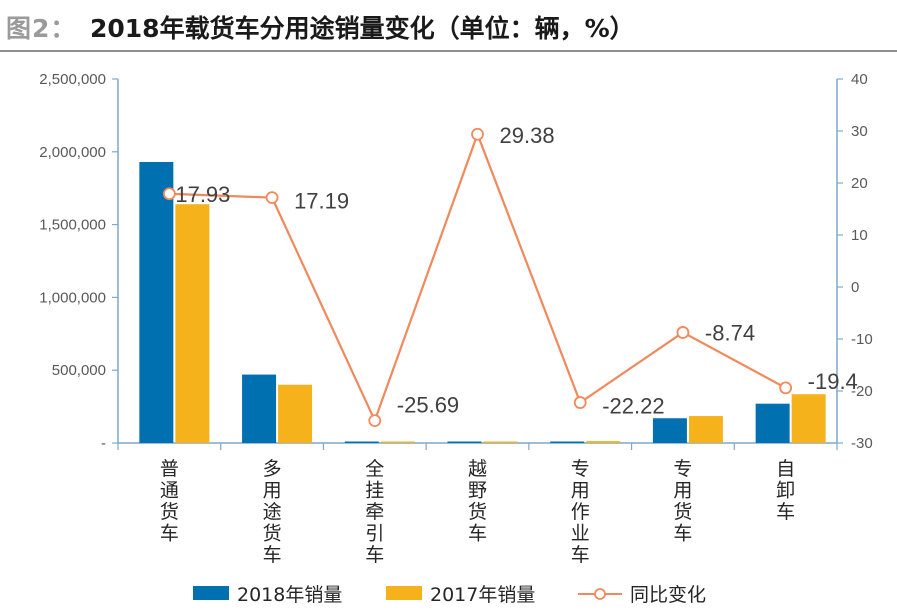  Describe the element at coordinates (428, 405) in the screenshot. I see `data-label: -25.69` at that location.